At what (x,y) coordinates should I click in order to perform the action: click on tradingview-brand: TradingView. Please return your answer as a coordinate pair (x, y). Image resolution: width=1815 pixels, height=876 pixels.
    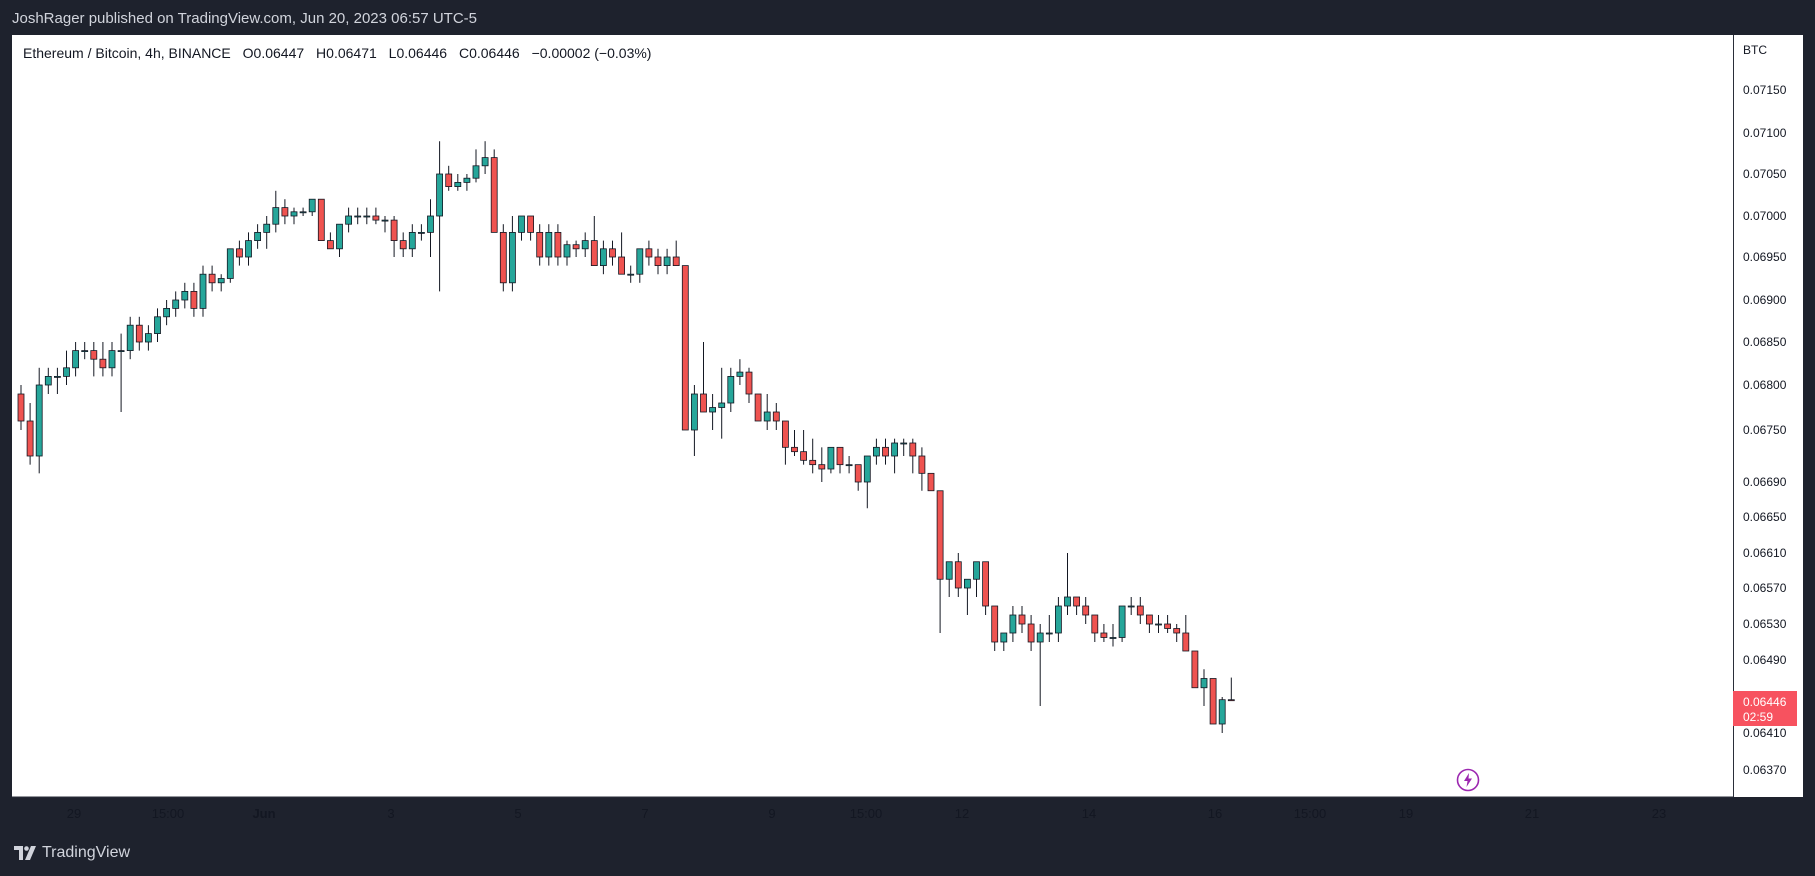
    Looking at the image, I should click on (72, 853).